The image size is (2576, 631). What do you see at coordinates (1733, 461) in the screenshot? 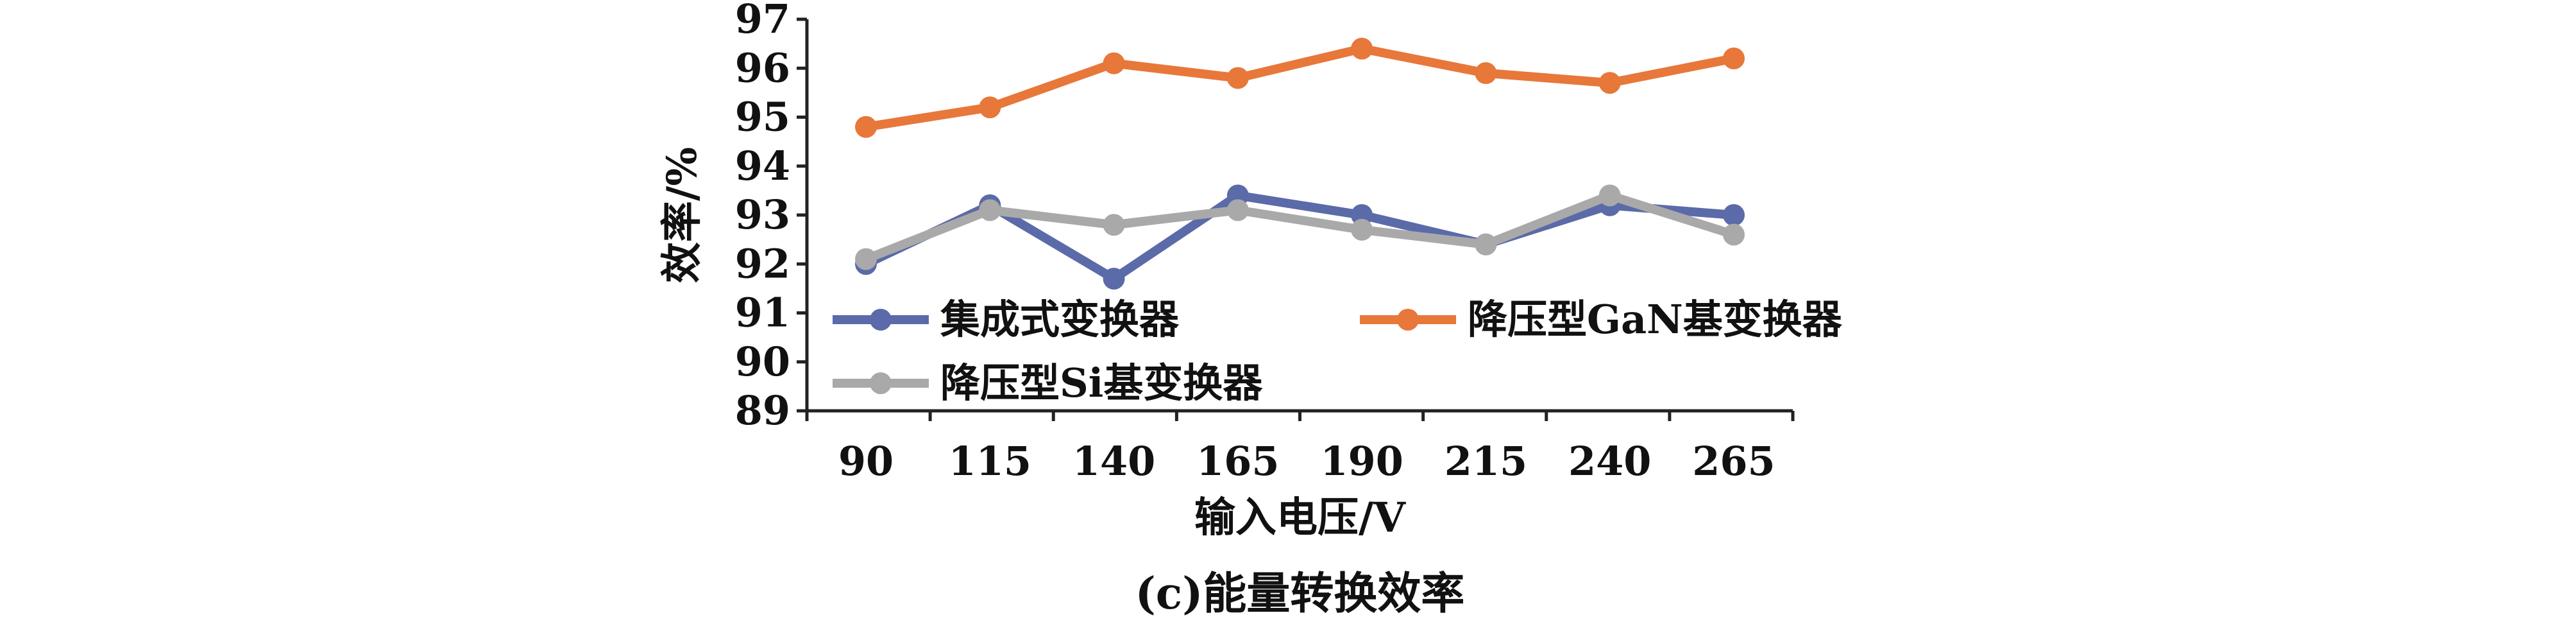
I see `x-tick-label: 265` at bounding box center [1733, 461].